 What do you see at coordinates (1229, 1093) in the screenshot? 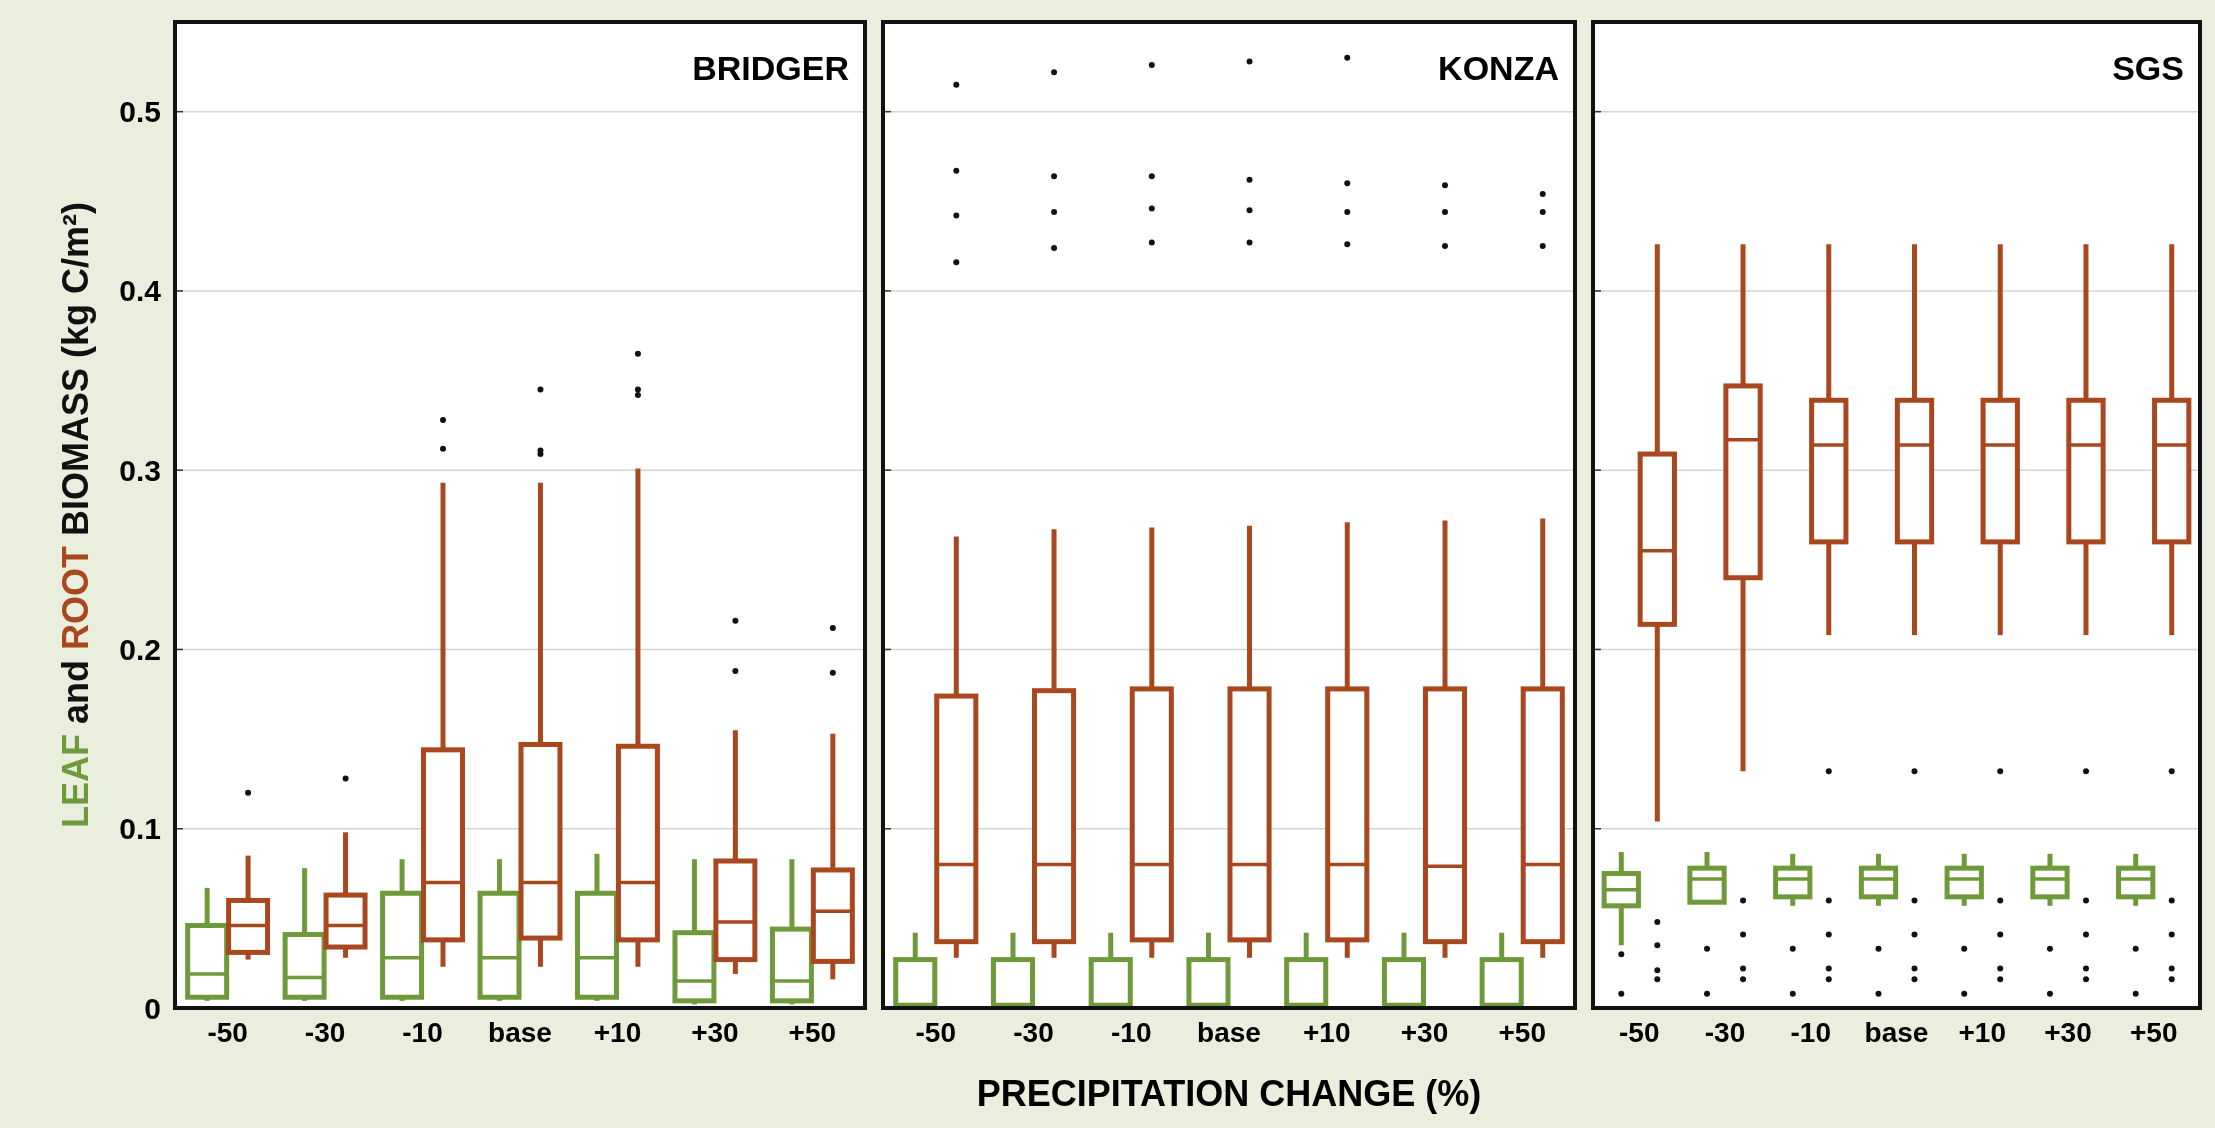
I see `x-axis-title: PRECIPITATION CHANGE (%)` at bounding box center [1229, 1093].